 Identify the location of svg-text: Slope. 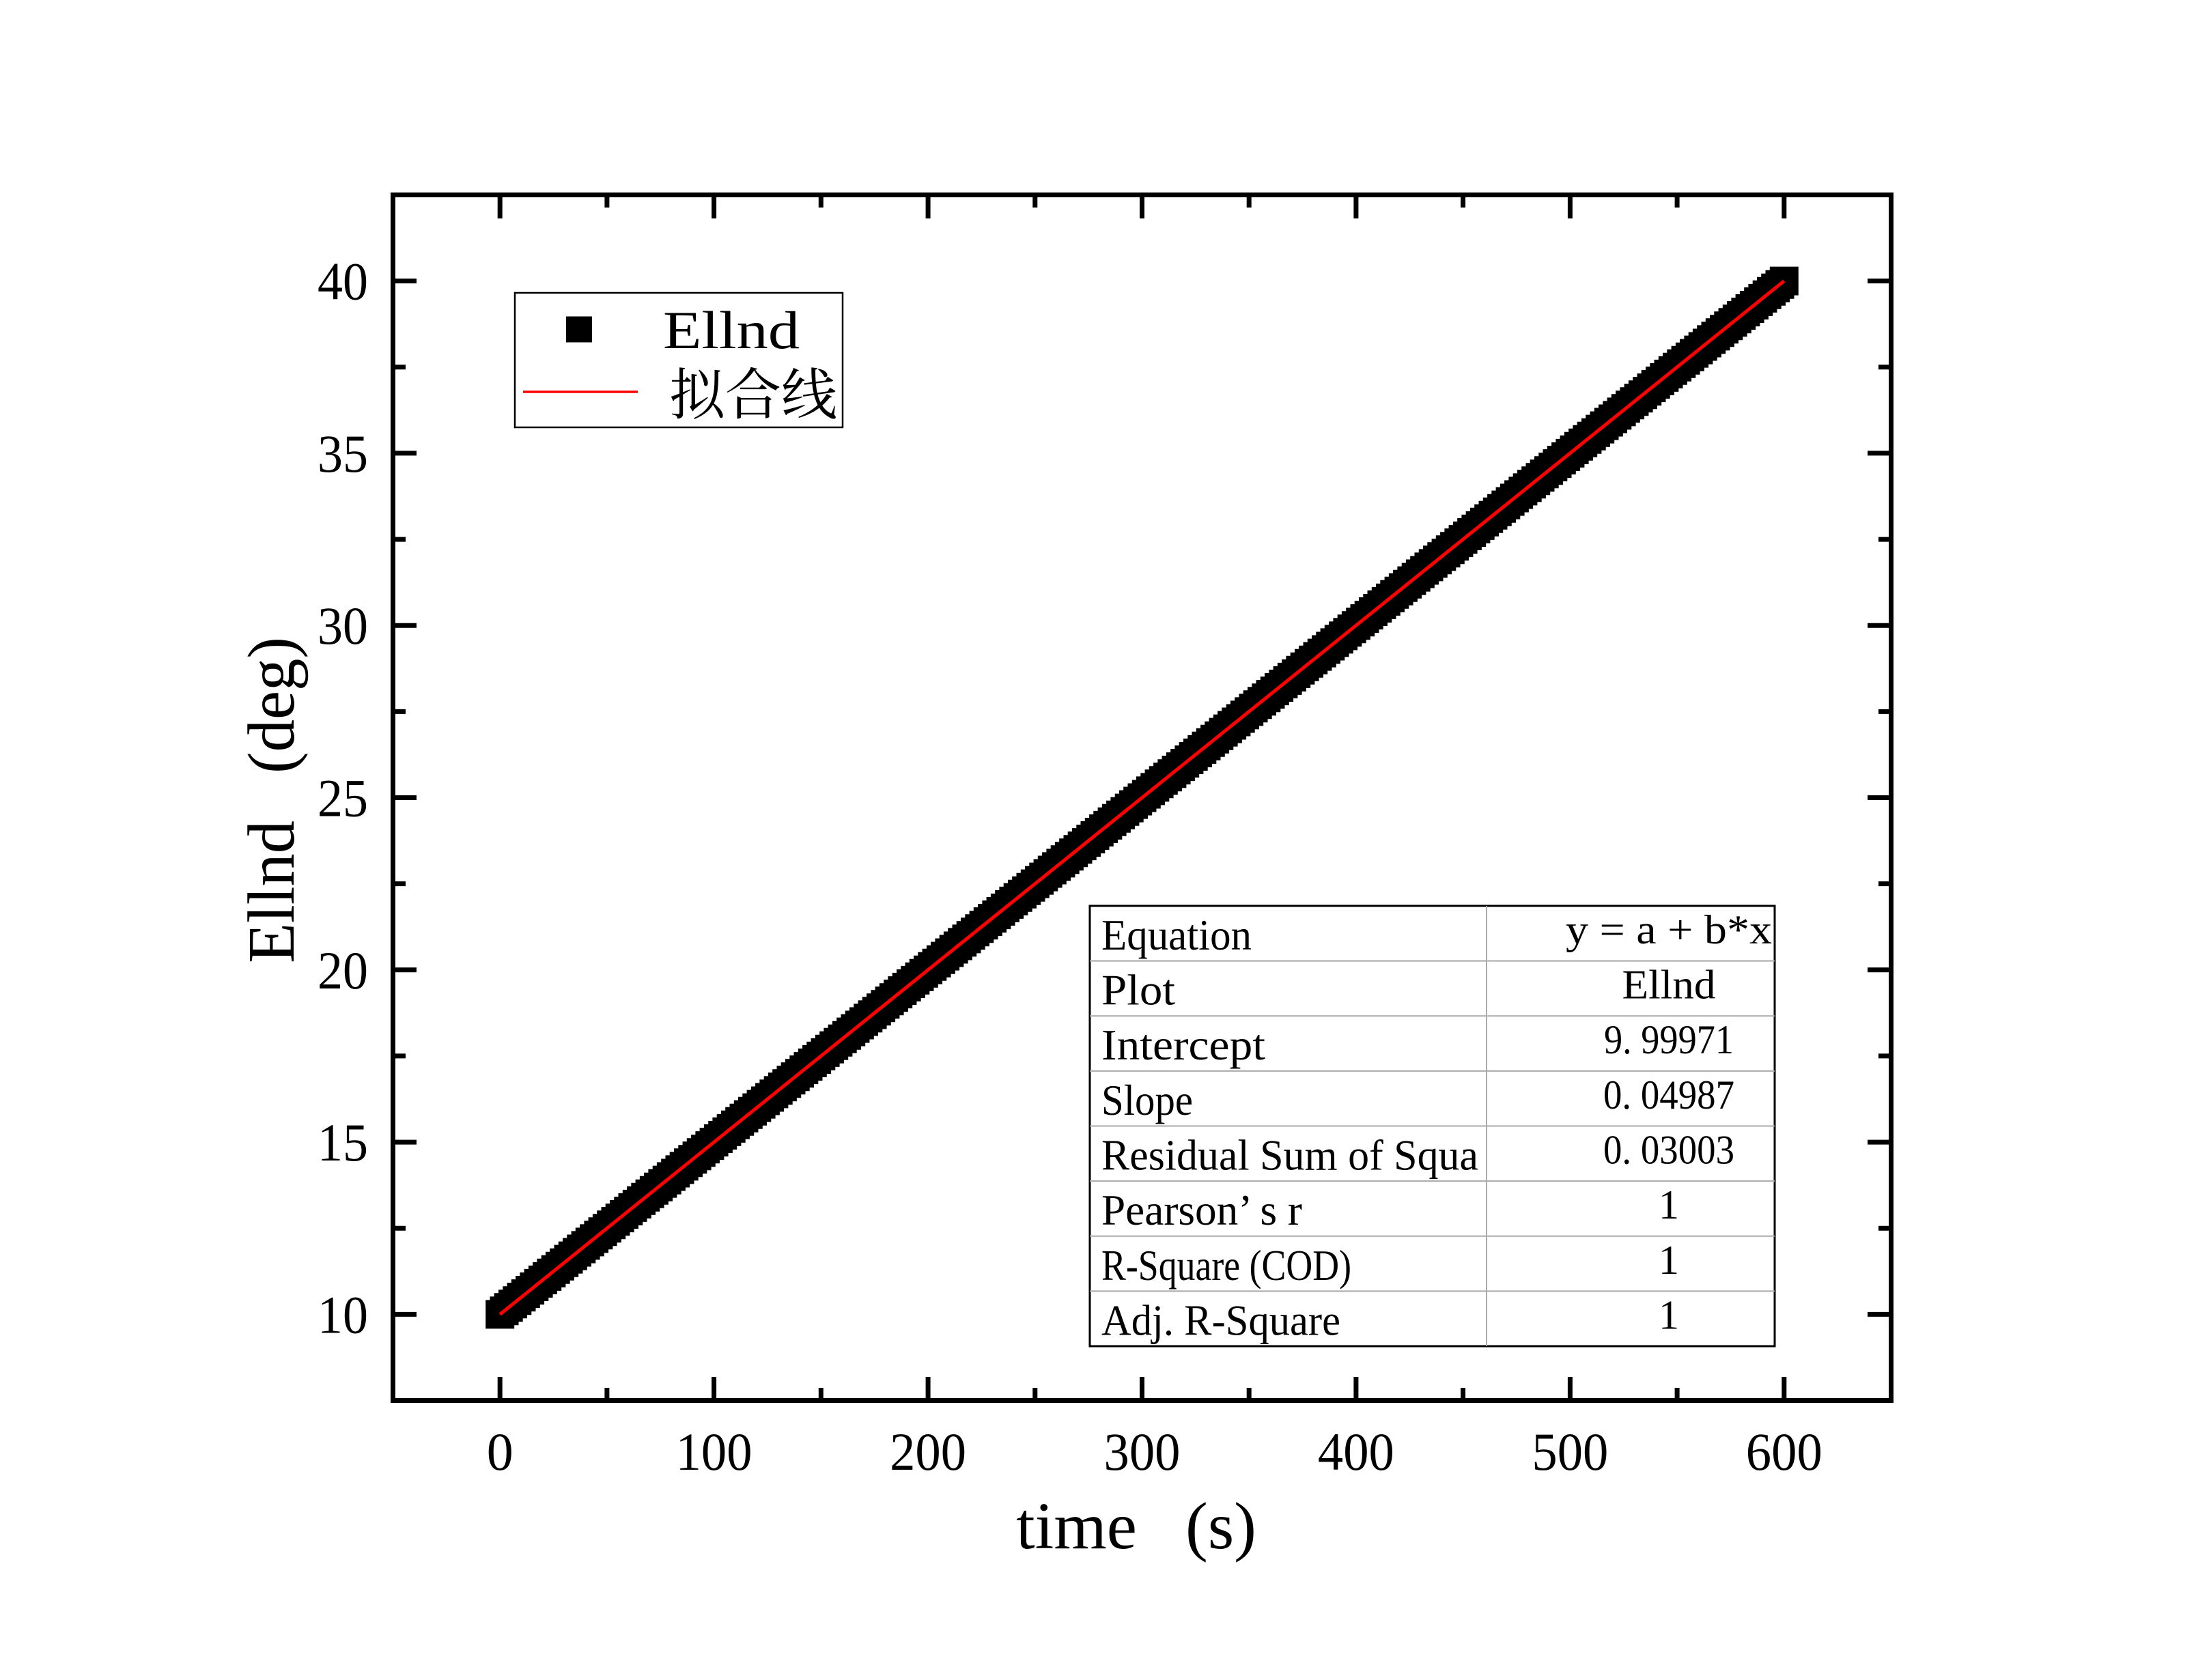
(1147, 1100).